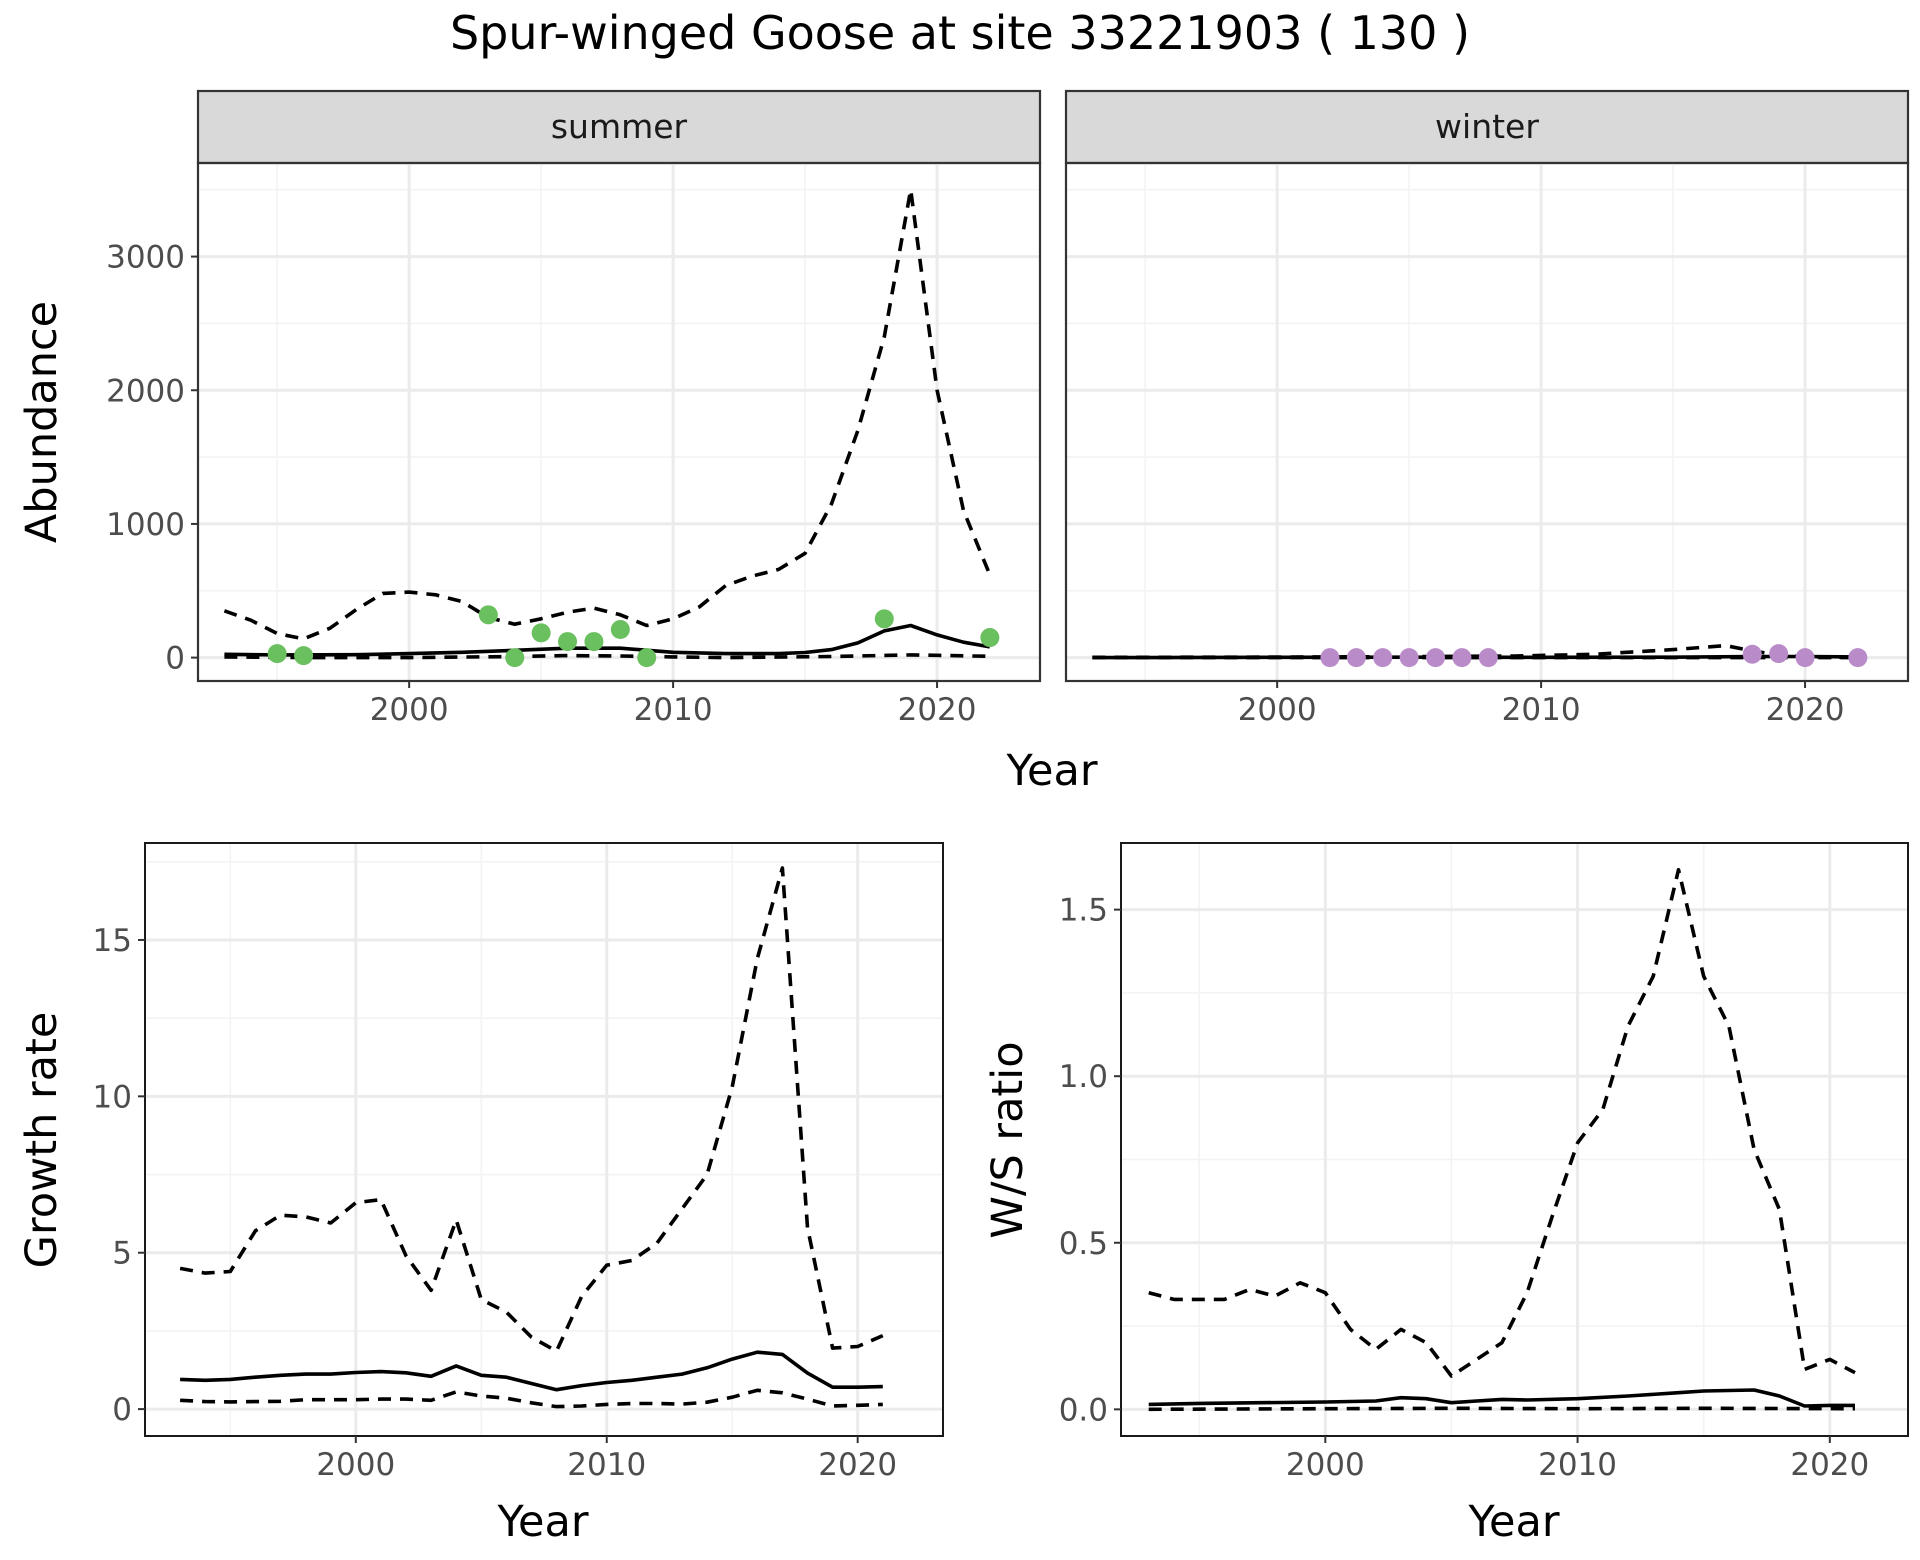  I want to click on y-axis-title: W/S ratio, so click(1008, 1139).